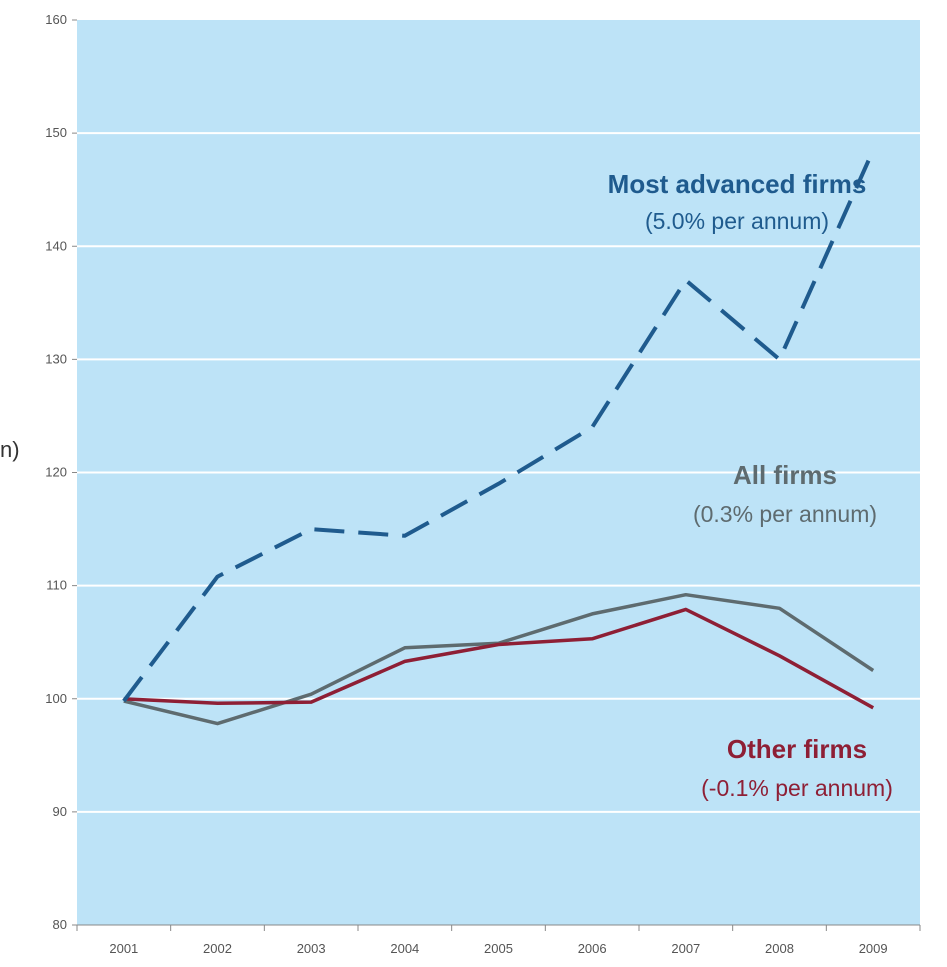 The image size is (947, 967). Describe the element at coordinates (498, 948) in the screenshot. I see `x-tick-label: 2005` at that location.